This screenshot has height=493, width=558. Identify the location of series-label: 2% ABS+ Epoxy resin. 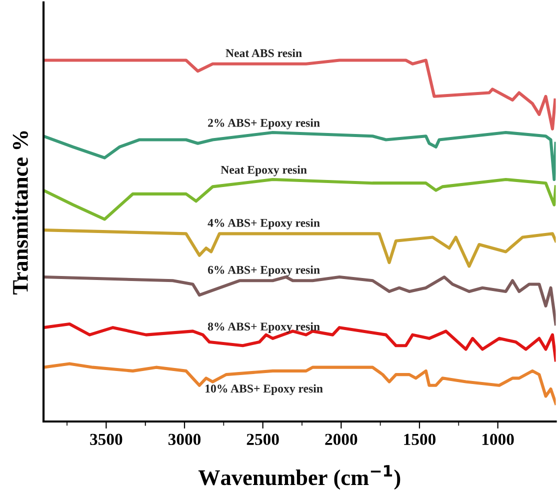
(264, 124).